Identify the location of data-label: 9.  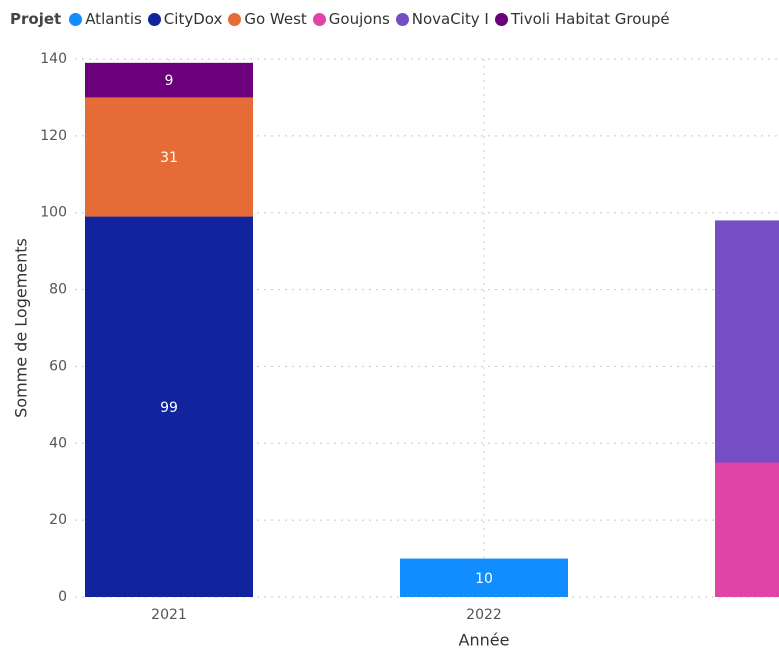
(169, 81).